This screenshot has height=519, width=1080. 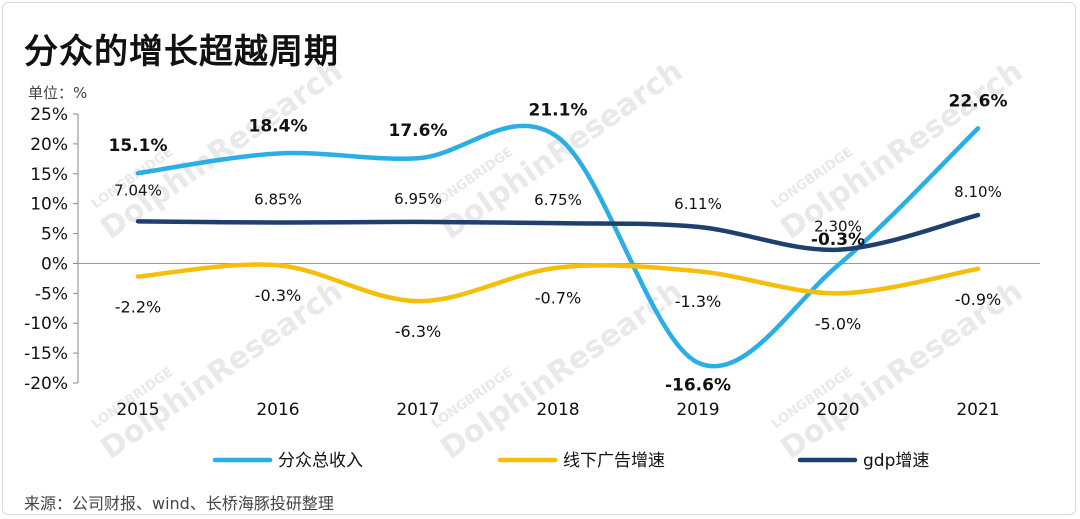 I want to click on data-label-gdp: 2.30%, so click(x=838, y=227).